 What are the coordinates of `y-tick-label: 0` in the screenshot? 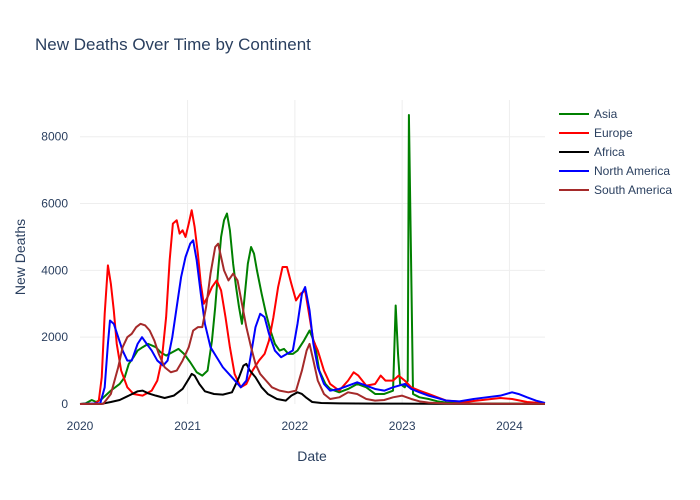 It's located at (64, 404).